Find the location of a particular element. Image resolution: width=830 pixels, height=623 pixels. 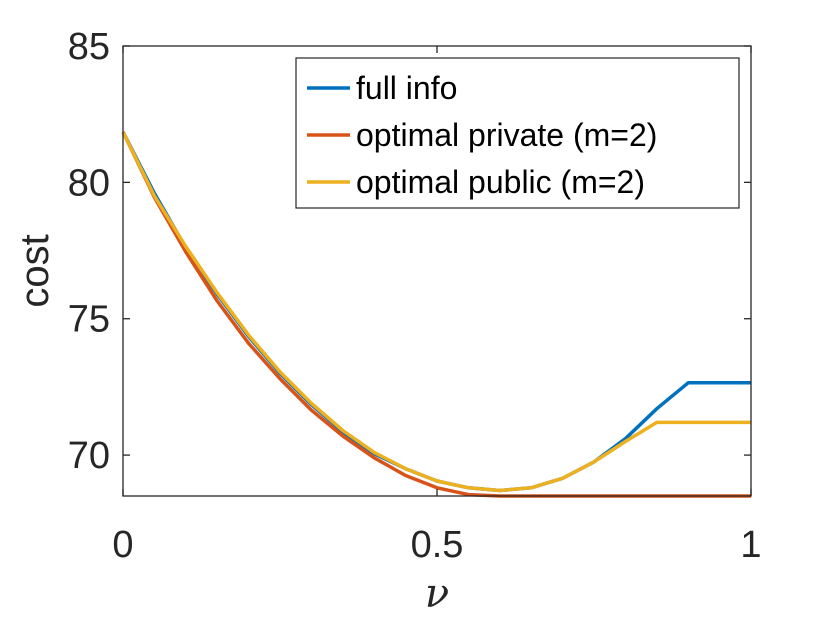

legend-label-1: full info is located at coordinates (406, 88).